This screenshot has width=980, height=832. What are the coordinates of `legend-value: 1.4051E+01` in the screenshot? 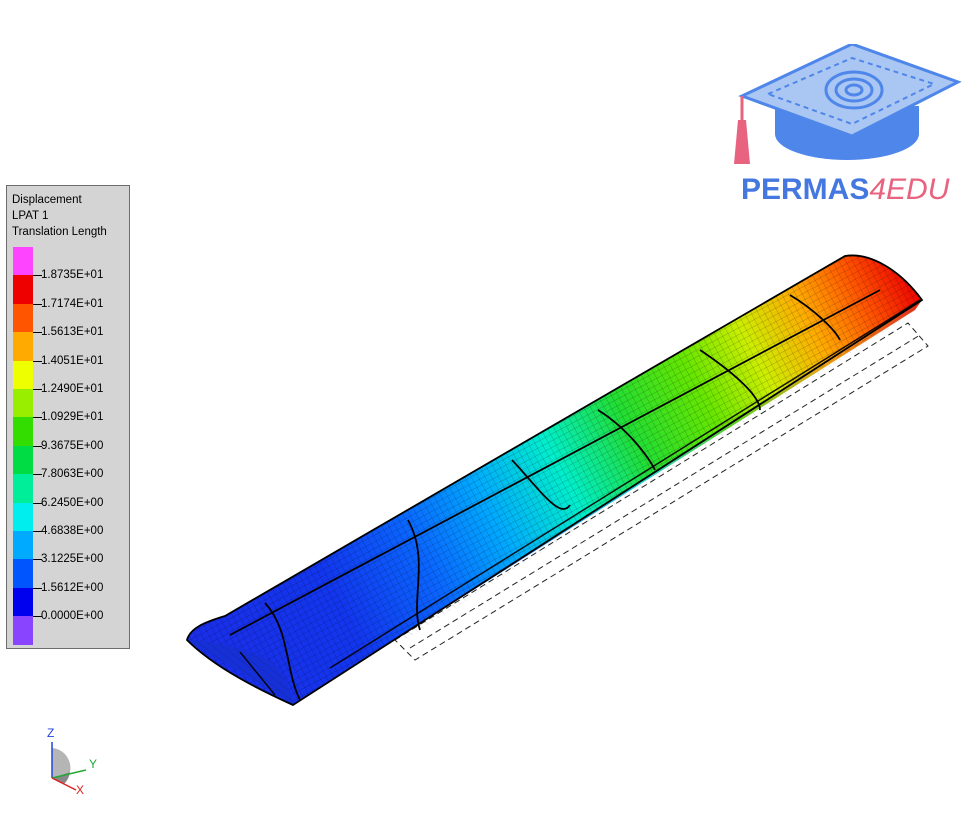 It's located at (72, 360).